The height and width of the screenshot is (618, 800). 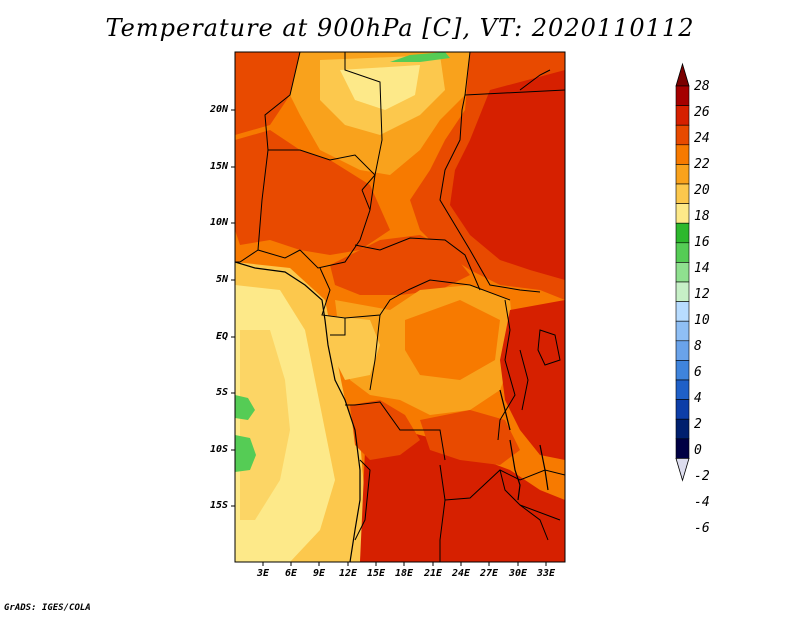 I want to click on colorbar-label: 0, so click(x=698, y=450).